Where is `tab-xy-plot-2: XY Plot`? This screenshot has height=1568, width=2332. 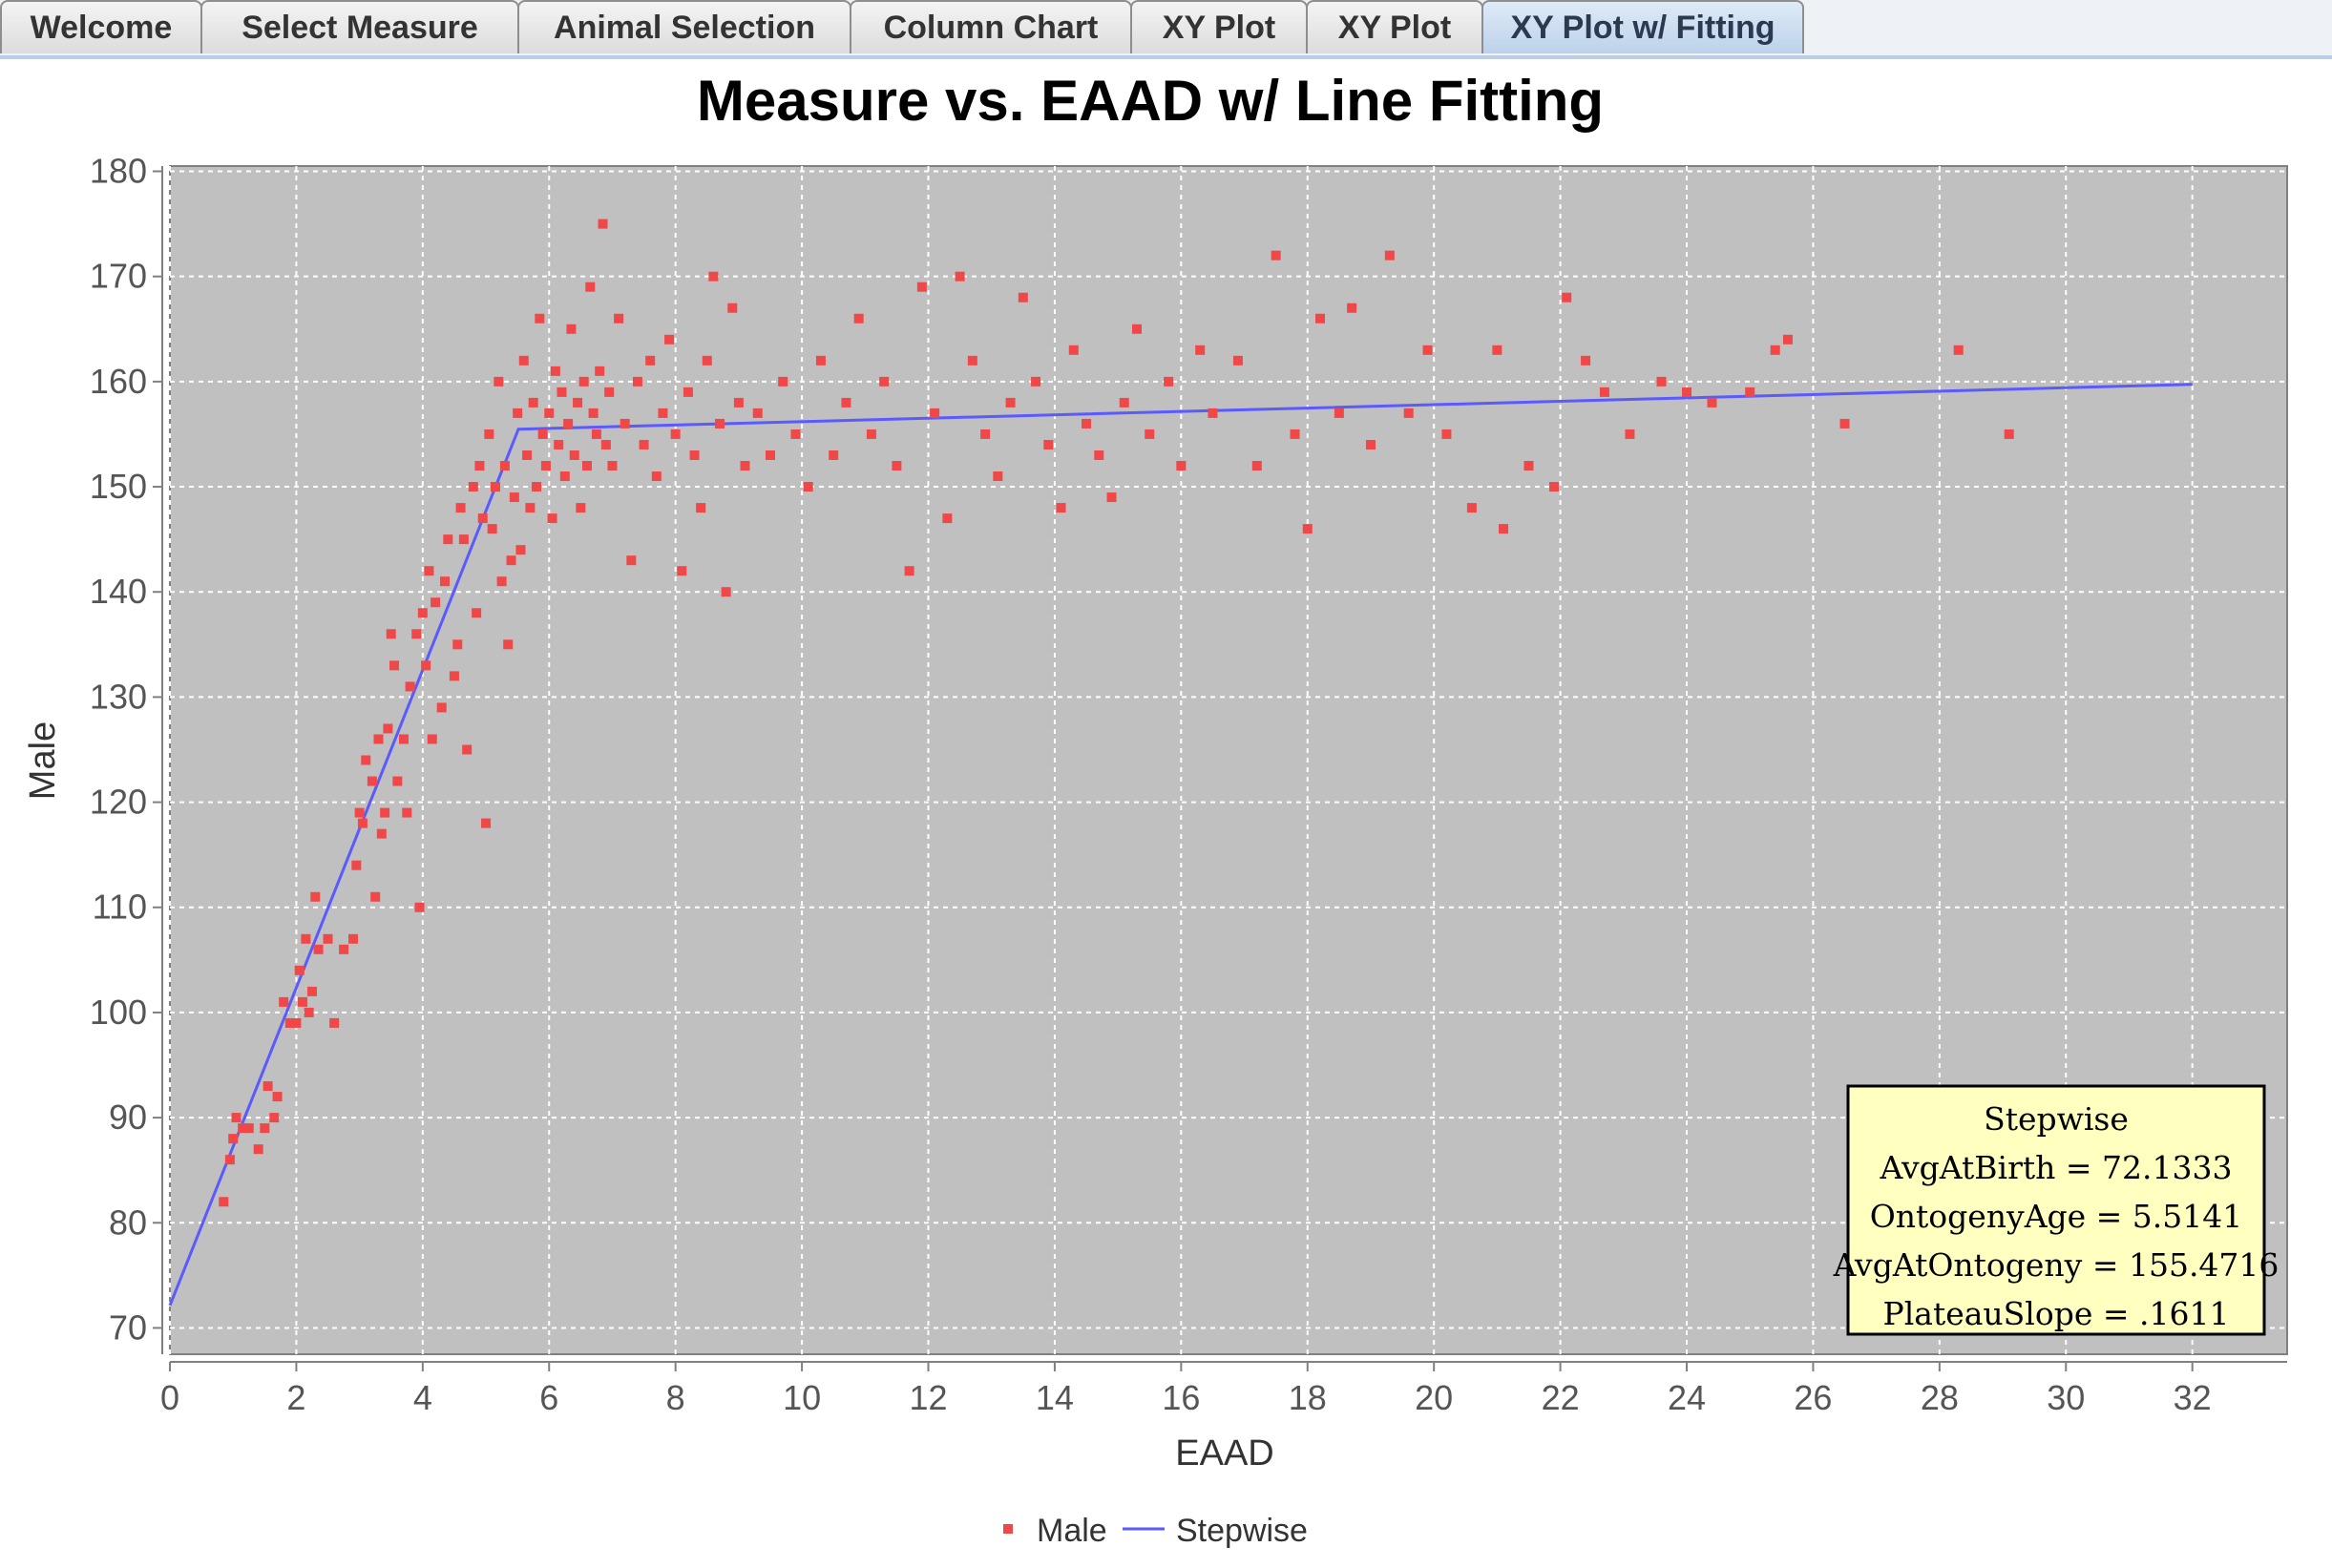 tab-xy-plot-2: XY Plot is located at coordinates (1394, 26).